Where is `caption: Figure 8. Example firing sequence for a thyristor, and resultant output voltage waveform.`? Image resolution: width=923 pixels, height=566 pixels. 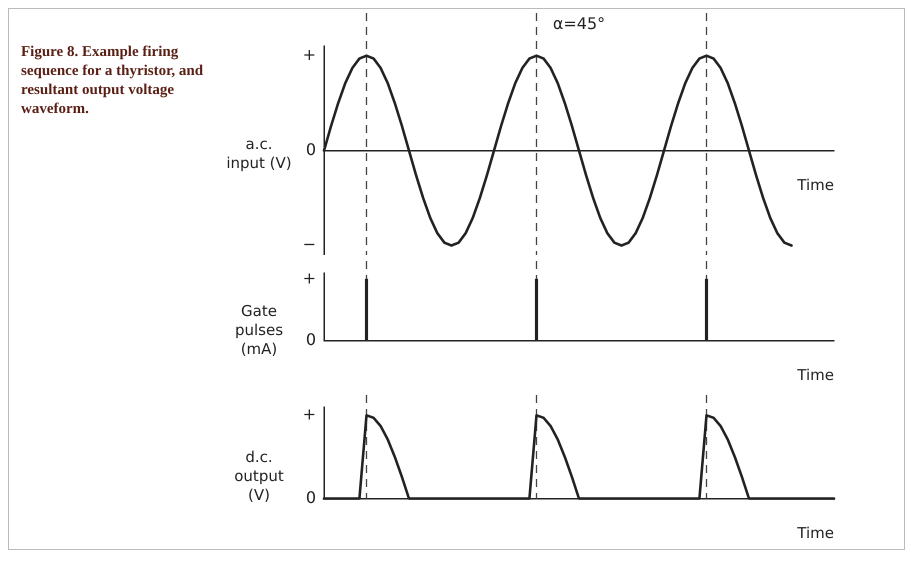
caption: Figure 8. Example firing sequence for a thyristor, and resultant output voltage waveform. is located at coordinates (112, 81).